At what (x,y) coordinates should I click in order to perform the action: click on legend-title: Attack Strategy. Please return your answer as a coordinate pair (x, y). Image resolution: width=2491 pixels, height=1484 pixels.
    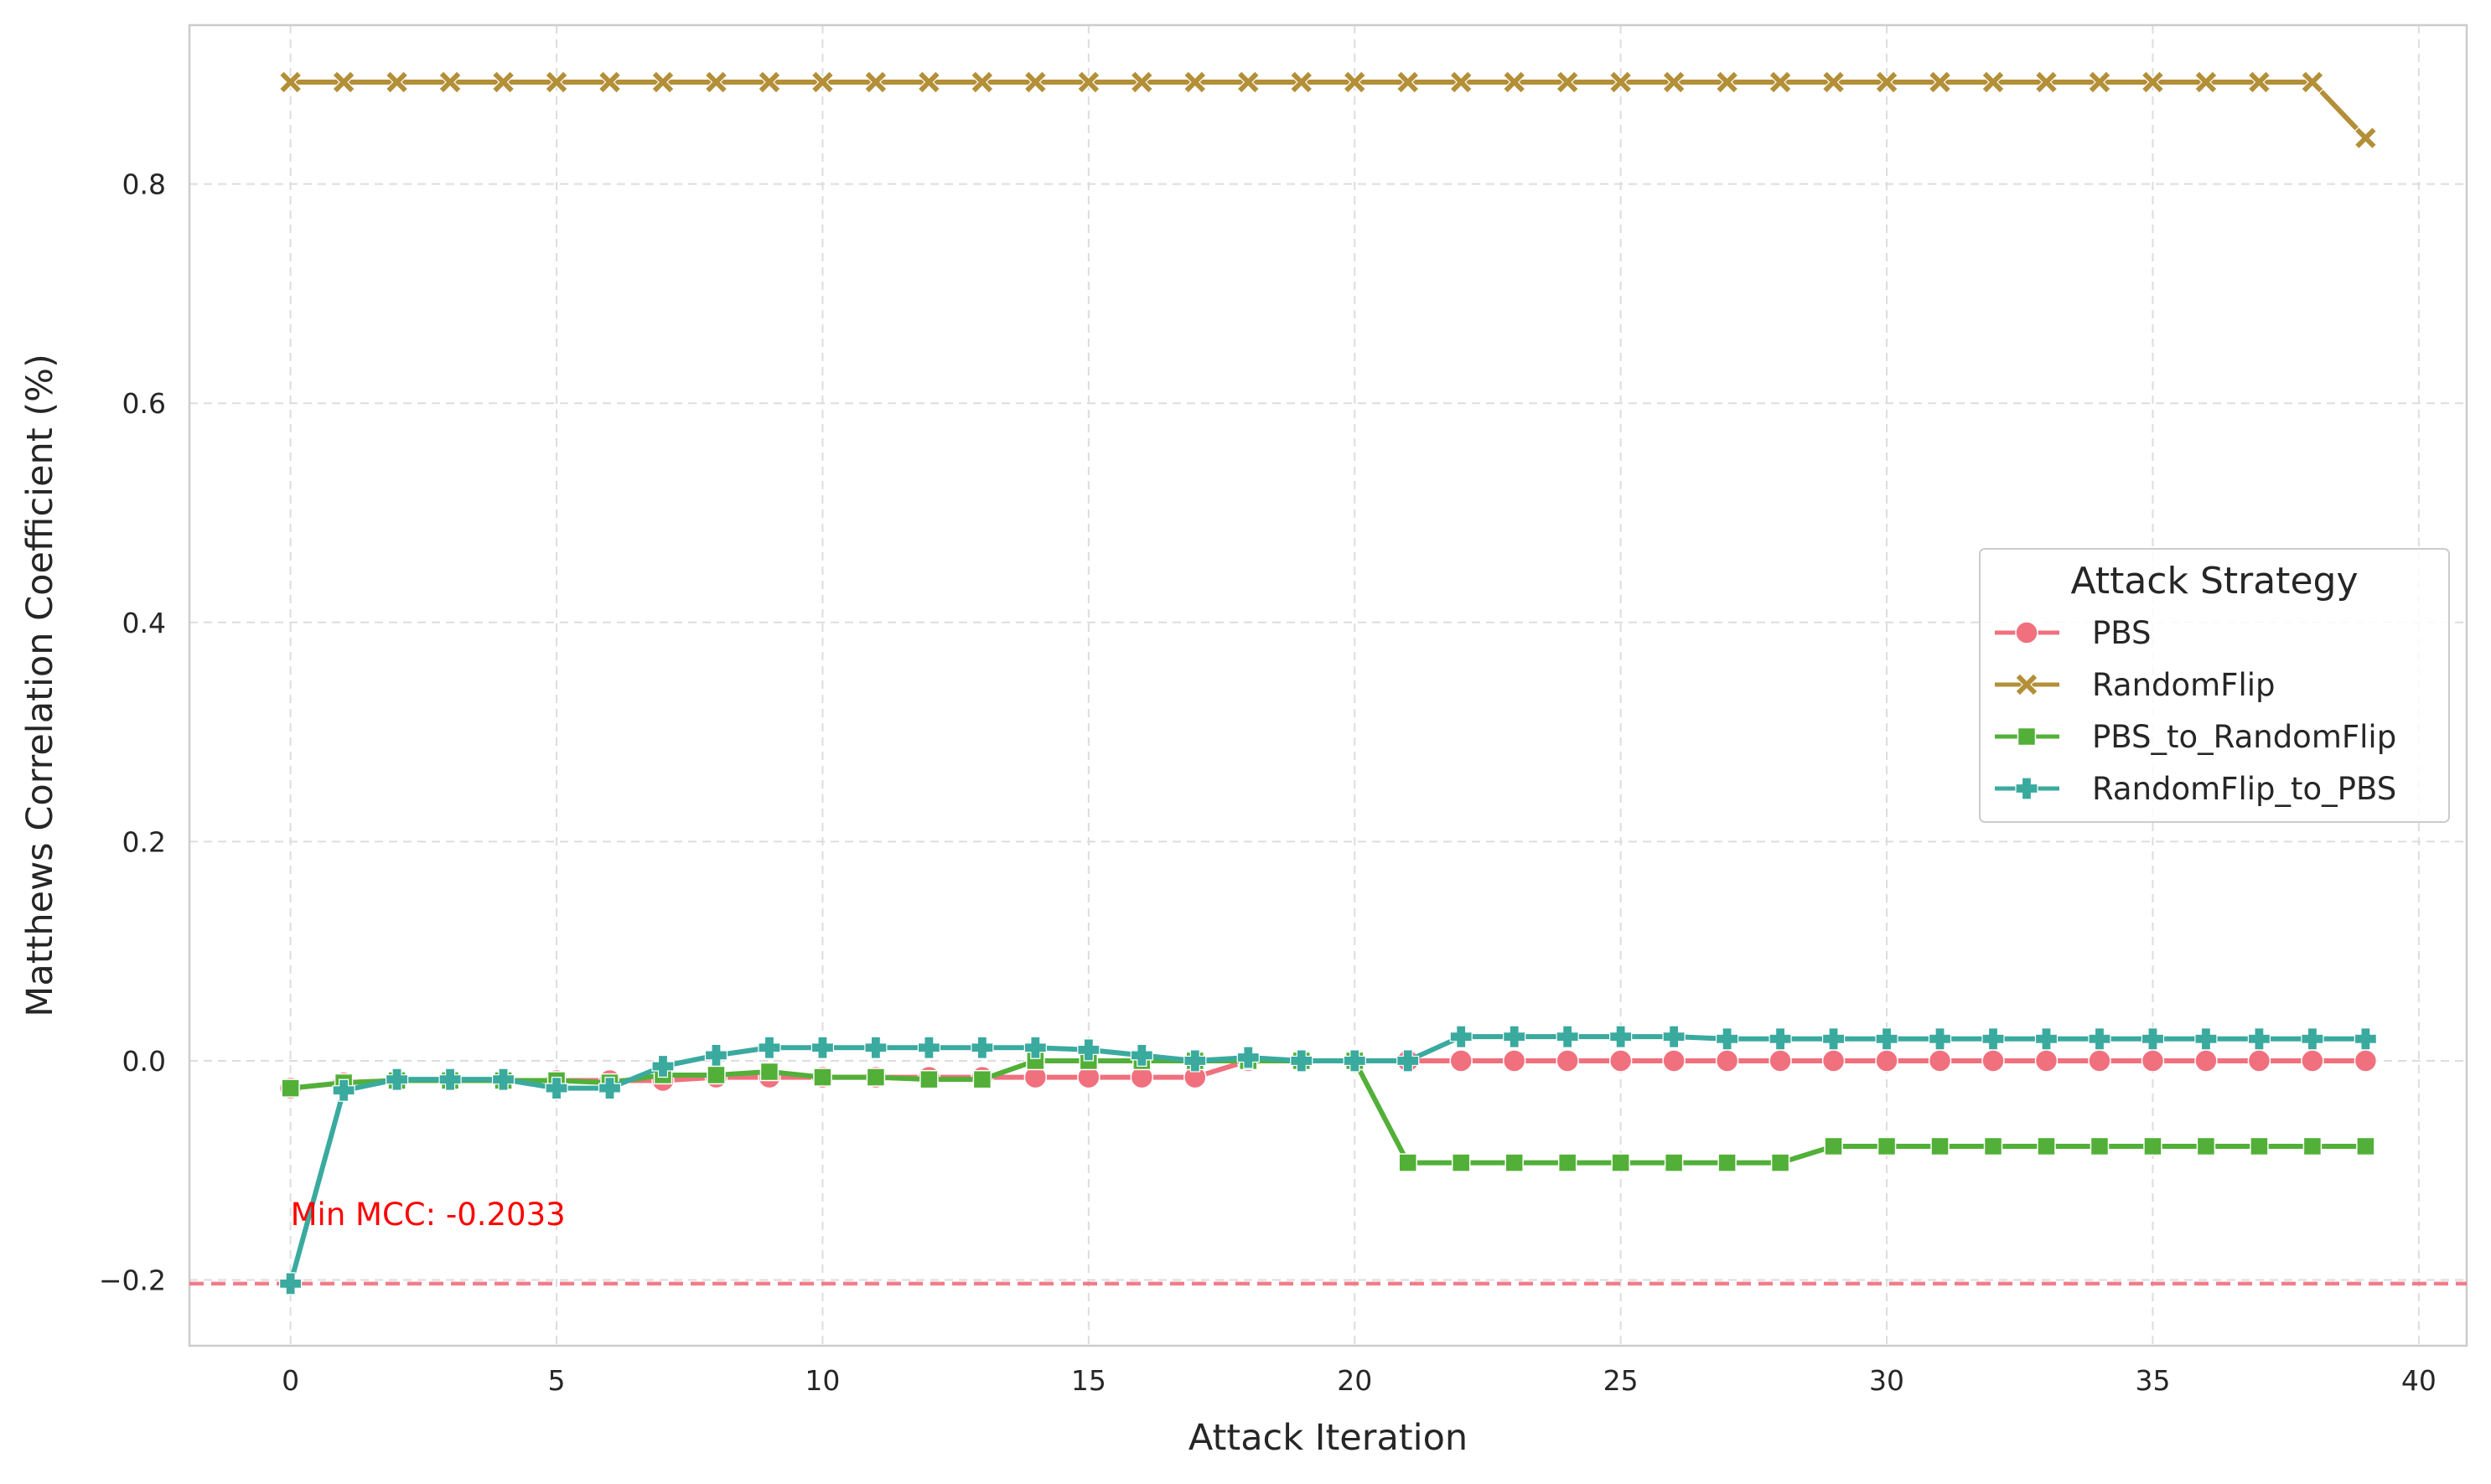
    Looking at the image, I should click on (2215, 581).